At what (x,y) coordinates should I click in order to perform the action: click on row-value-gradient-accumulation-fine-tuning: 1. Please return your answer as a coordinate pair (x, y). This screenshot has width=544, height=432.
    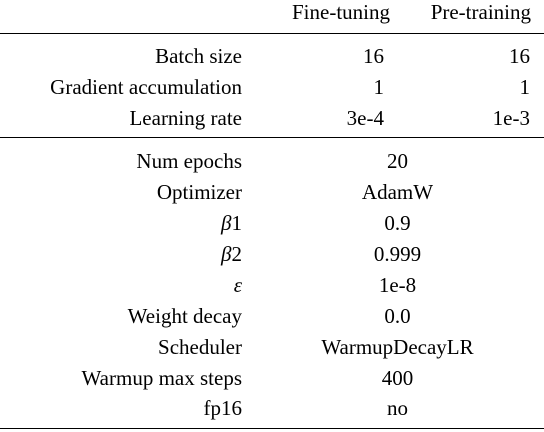
    Looking at the image, I should click on (379, 87).